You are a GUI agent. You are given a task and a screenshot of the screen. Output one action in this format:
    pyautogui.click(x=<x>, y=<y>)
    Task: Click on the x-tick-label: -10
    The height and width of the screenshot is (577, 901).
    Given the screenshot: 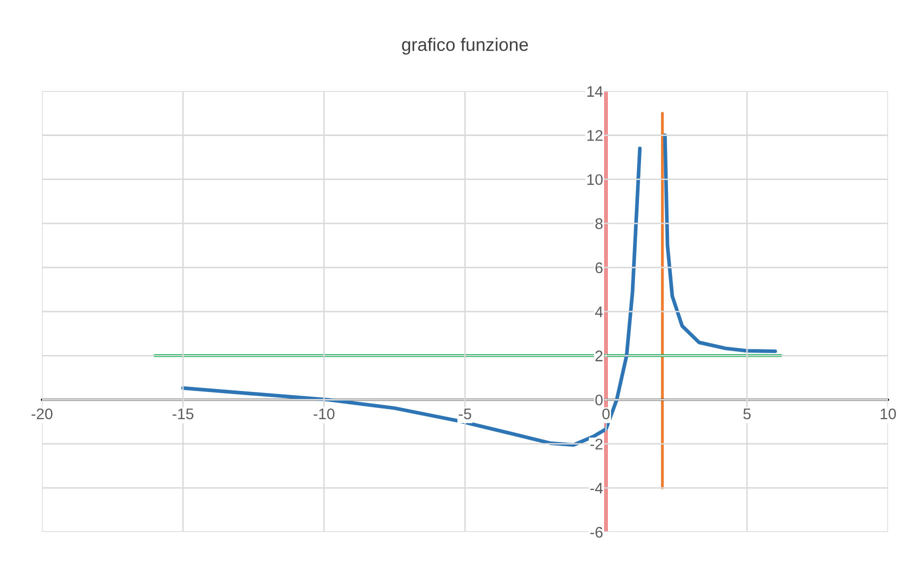 What is the action you would take?
    pyautogui.click(x=324, y=414)
    